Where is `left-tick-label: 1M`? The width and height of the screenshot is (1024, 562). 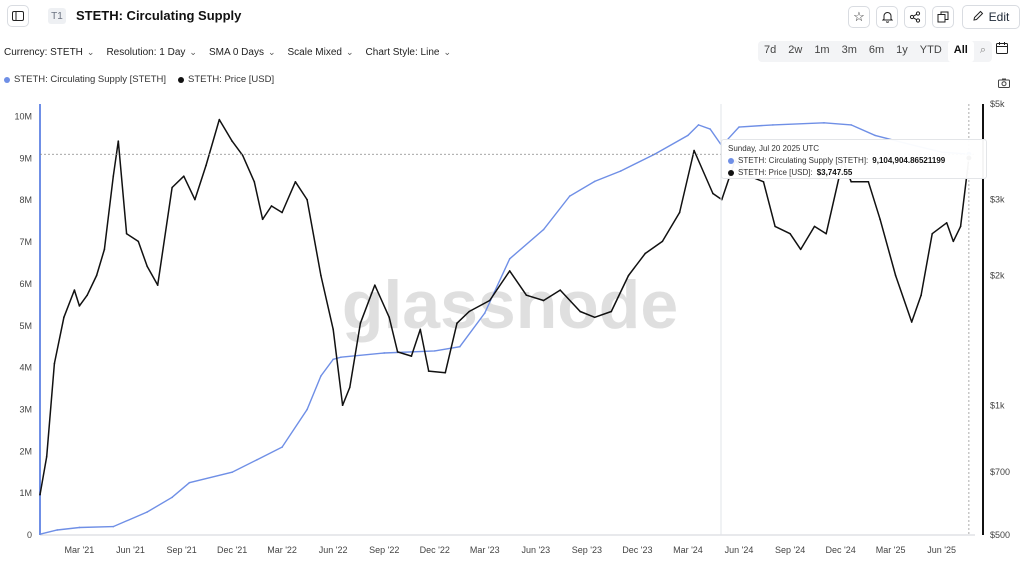
left-tick-label: 1M is located at coordinates (25, 493).